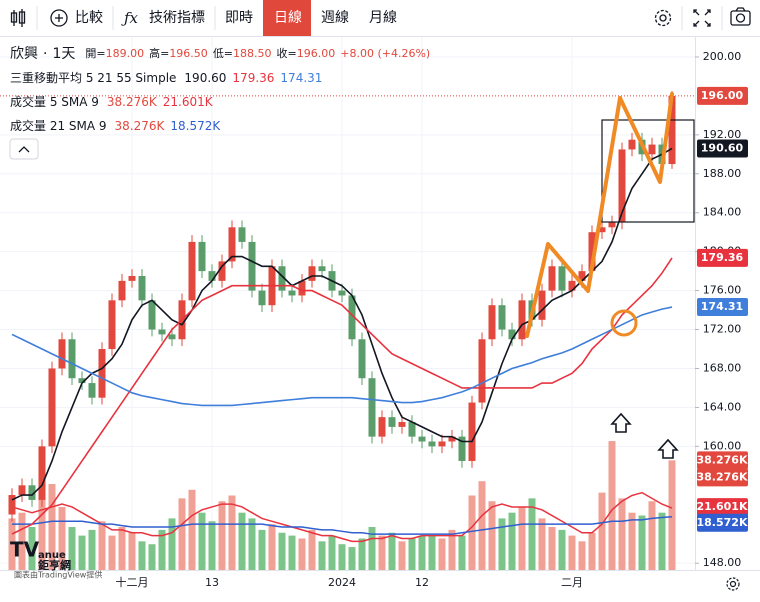 The width and height of the screenshot is (760, 602). Describe the element at coordinates (125, 53) in the screenshot. I see `legend-ohlc-value: 189.00` at that location.